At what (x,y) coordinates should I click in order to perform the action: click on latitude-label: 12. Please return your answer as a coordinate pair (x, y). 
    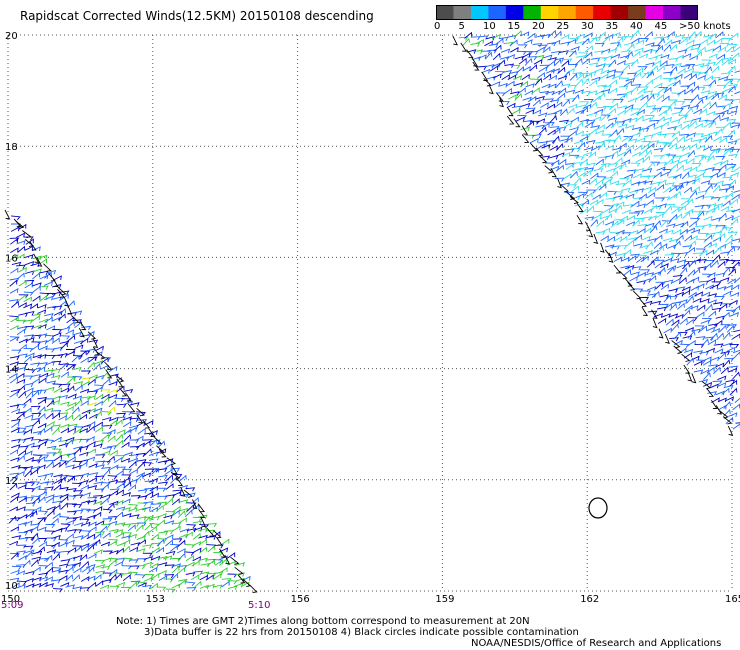
    Looking at the image, I should click on (11, 481).